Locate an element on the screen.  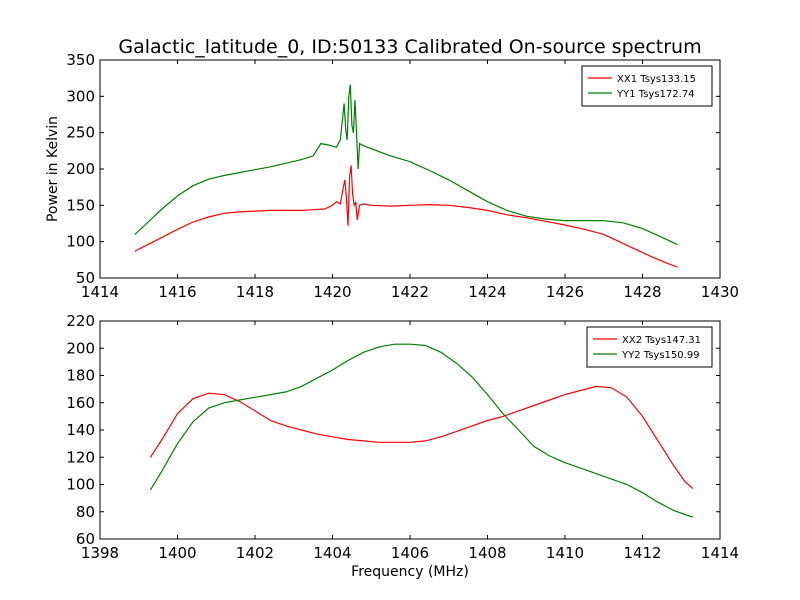
y-tick-label: 180 is located at coordinates (80, 376).